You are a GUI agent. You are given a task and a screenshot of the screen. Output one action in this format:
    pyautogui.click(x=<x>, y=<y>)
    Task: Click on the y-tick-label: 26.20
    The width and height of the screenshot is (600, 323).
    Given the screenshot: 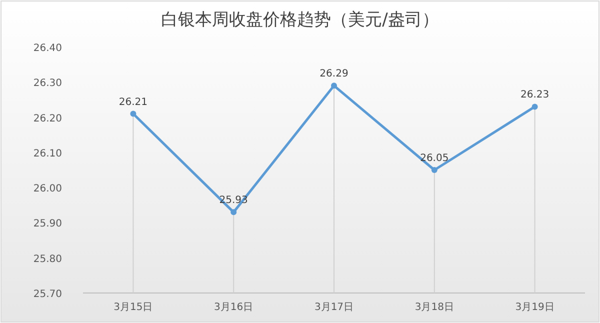 What is the action you would take?
    pyautogui.click(x=47, y=118)
    